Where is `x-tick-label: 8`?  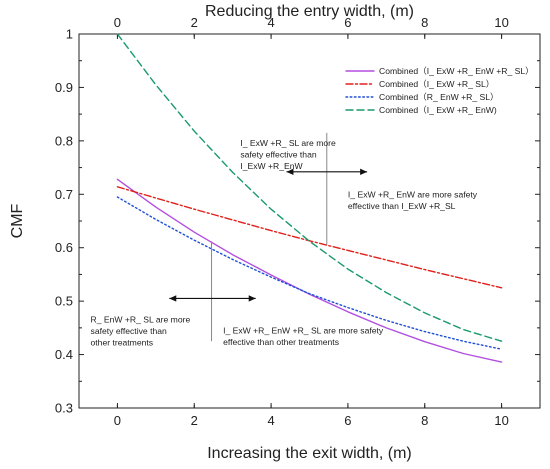
x-tick-label: 8 is located at coordinates (424, 420).